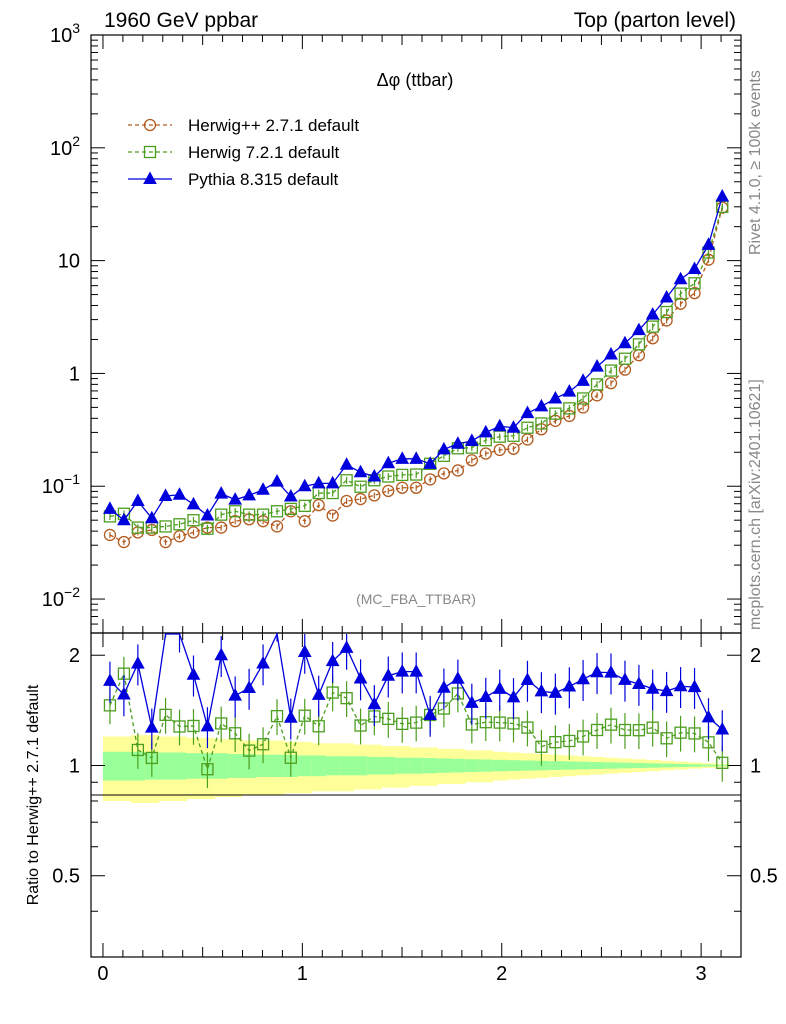 The width and height of the screenshot is (786, 1024). What do you see at coordinates (74, 656) in the screenshot?
I see `ratio-y-tick-label-left: 2` at bounding box center [74, 656].